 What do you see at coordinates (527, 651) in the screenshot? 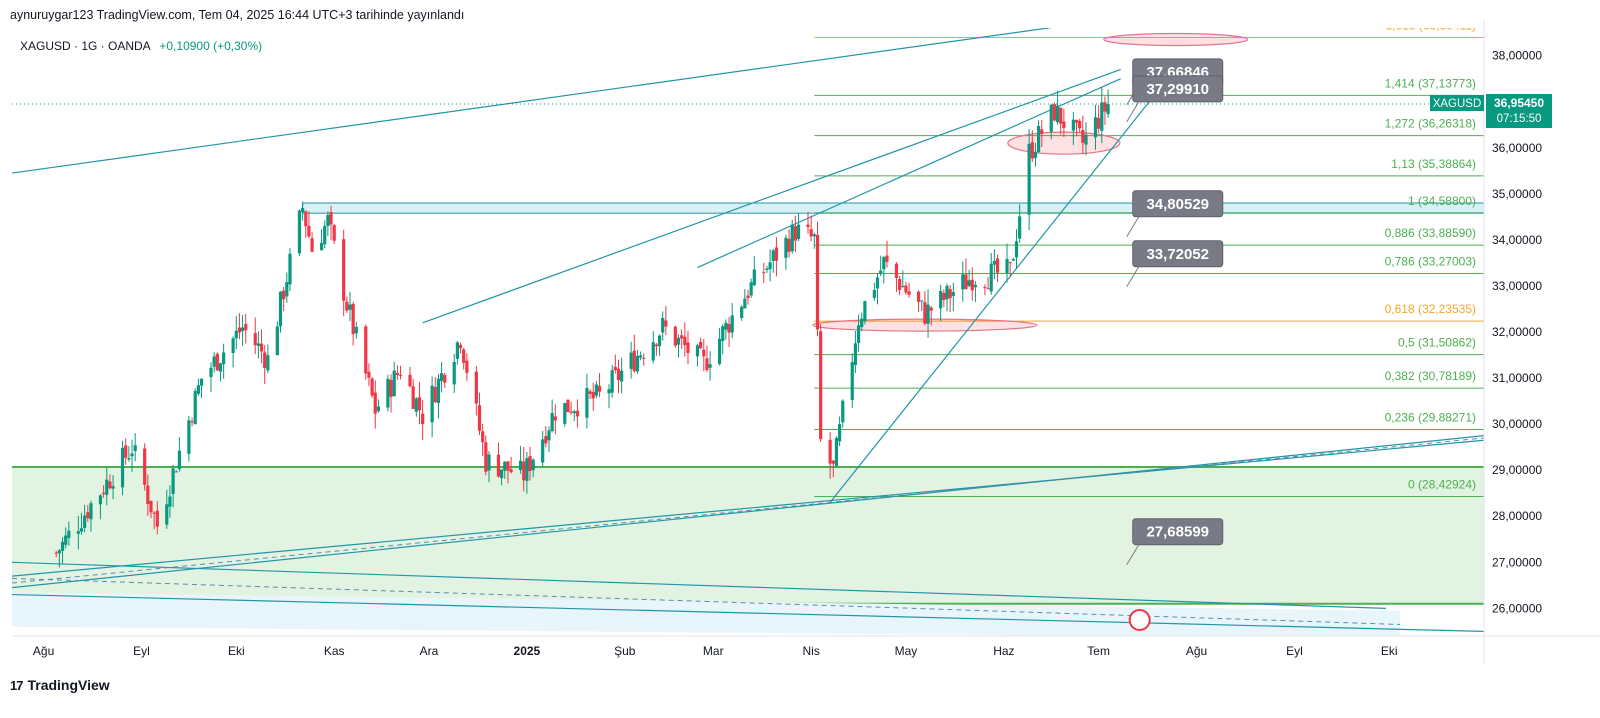
I see `x-tick-label: 2025` at bounding box center [527, 651].